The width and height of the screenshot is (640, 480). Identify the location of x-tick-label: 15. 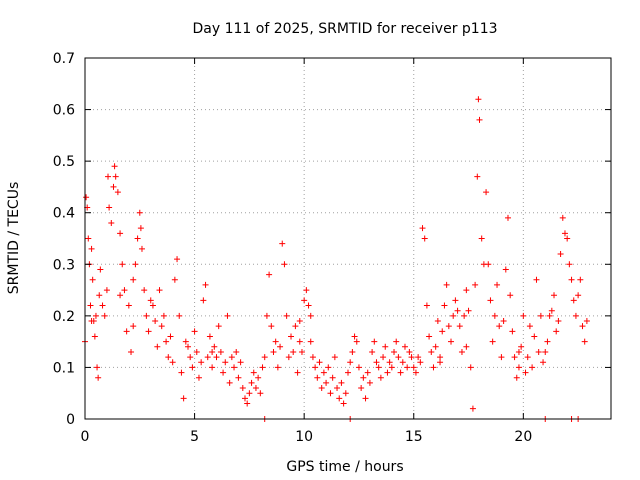
(414, 437).